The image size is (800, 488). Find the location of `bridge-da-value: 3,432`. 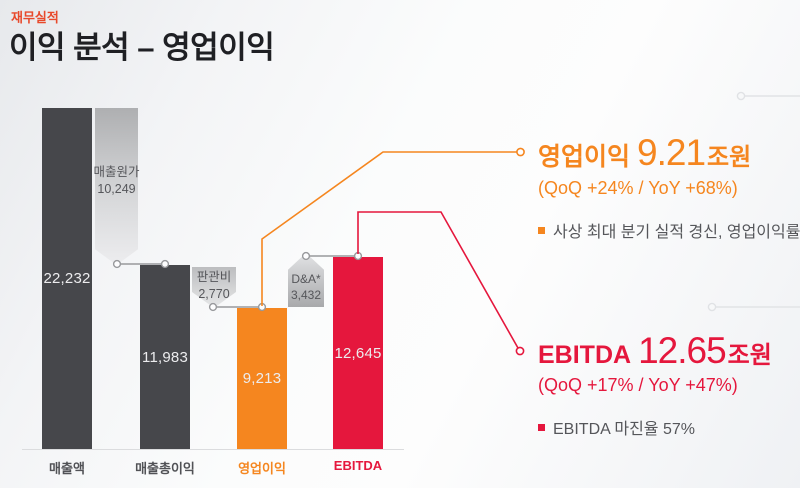

bridge-da-value: 3,432 is located at coordinates (306, 294).